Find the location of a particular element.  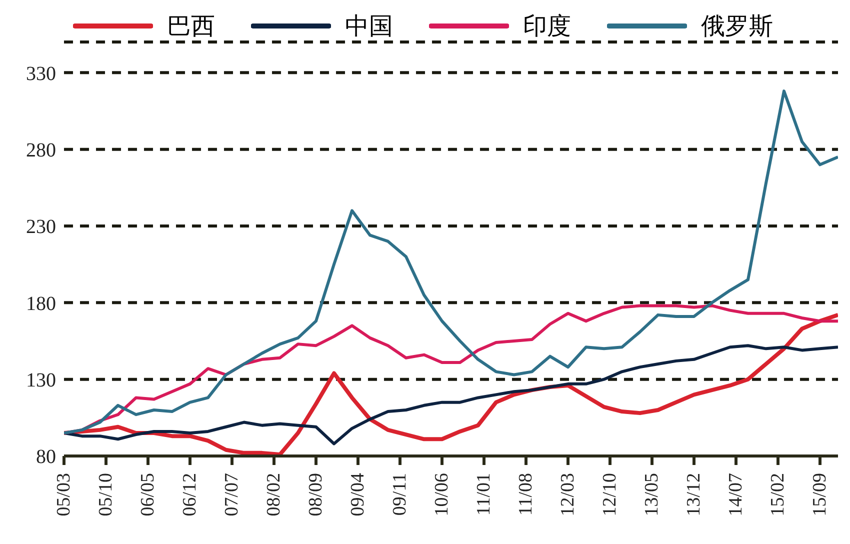

legend-label: 印度 is located at coordinates (547, 27).